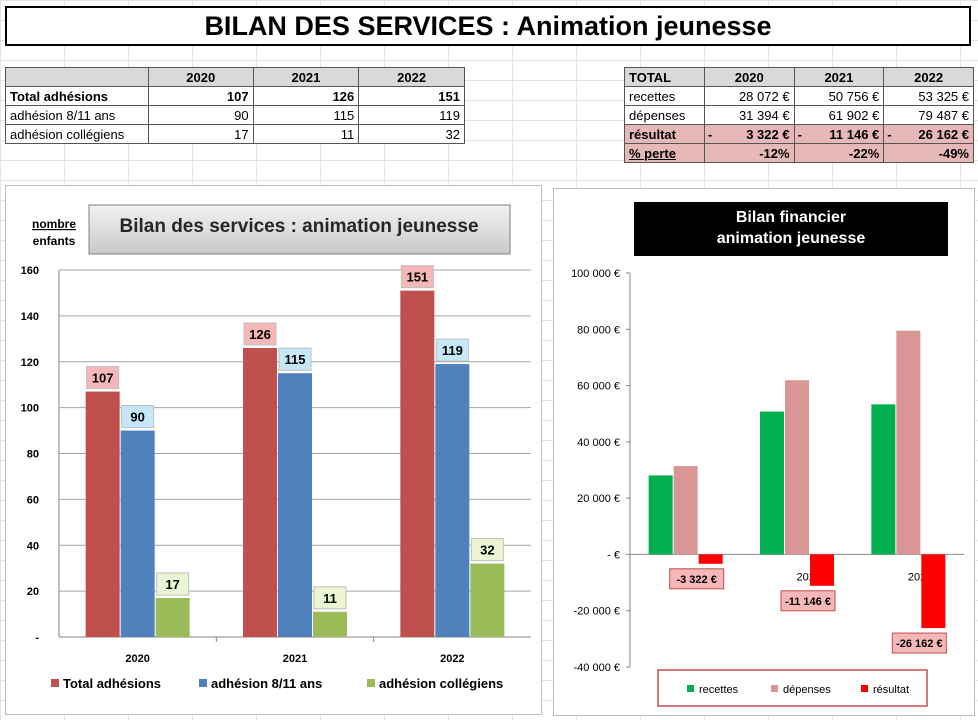  Describe the element at coordinates (839, 115) in the screenshot. I see `value-cell: 61 902 €` at that location.